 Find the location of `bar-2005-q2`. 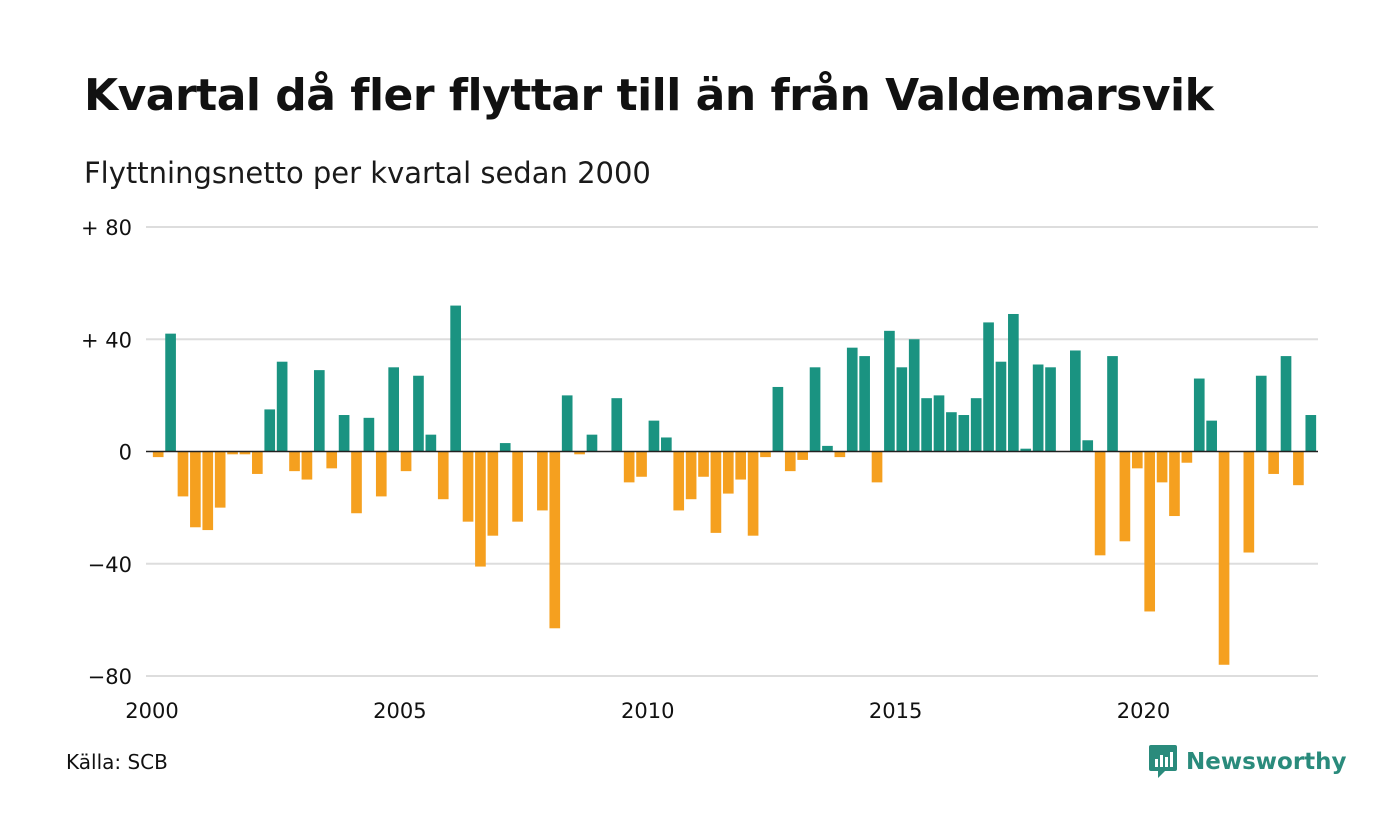

bar-2005-q2 is located at coordinates (418, 413).